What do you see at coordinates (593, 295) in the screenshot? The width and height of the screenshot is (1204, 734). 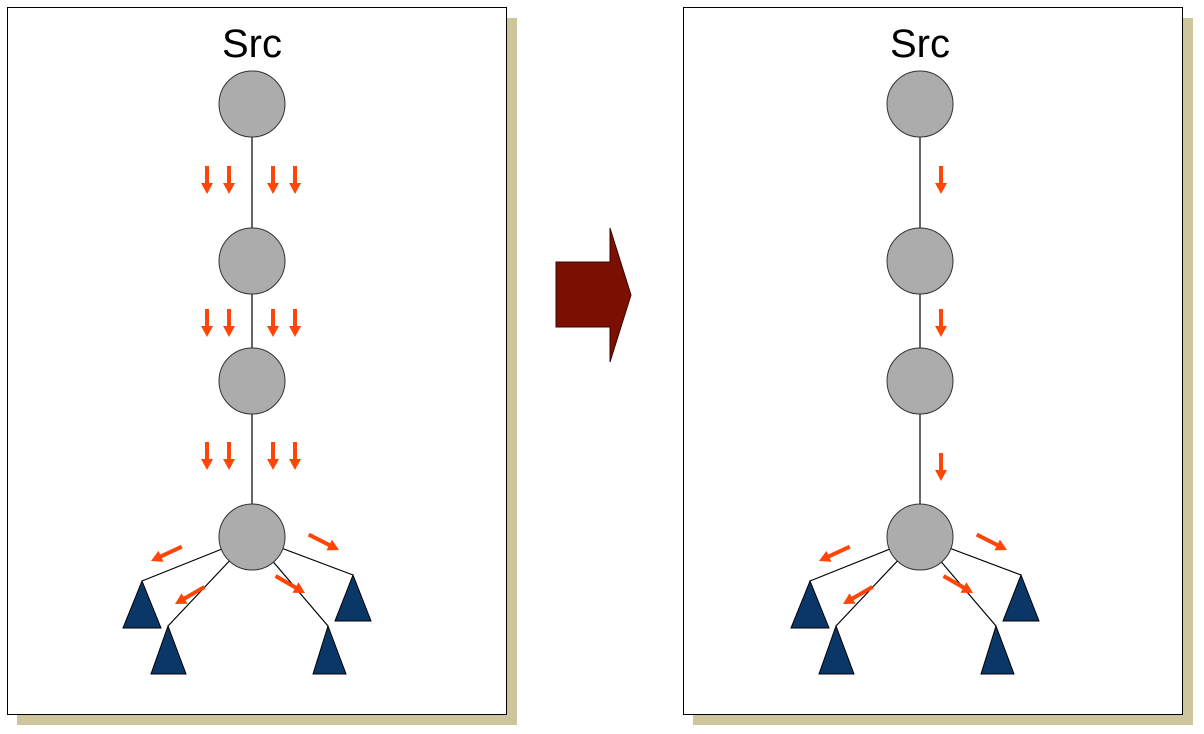 I see `right-block-arrow-icon` at bounding box center [593, 295].